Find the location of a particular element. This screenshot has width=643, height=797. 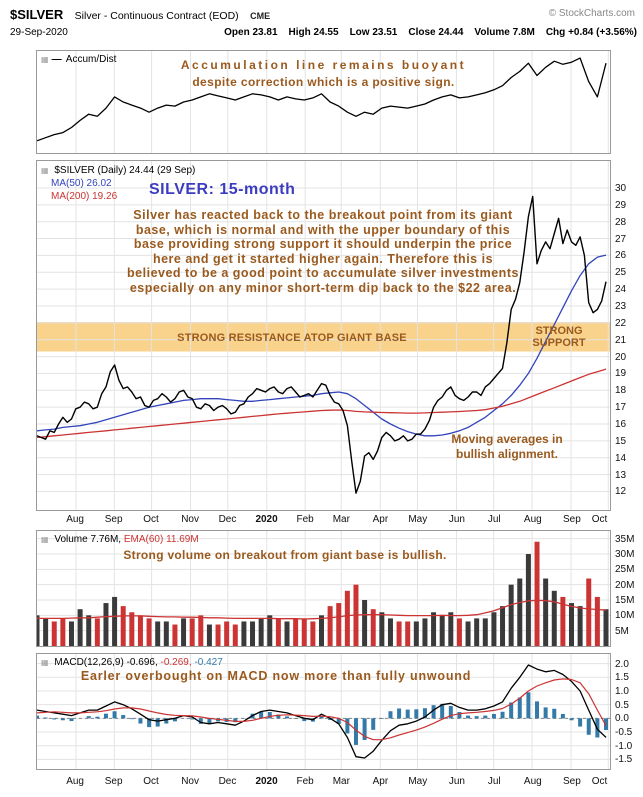

y-axis-tick-label: 16 is located at coordinates (621, 424).